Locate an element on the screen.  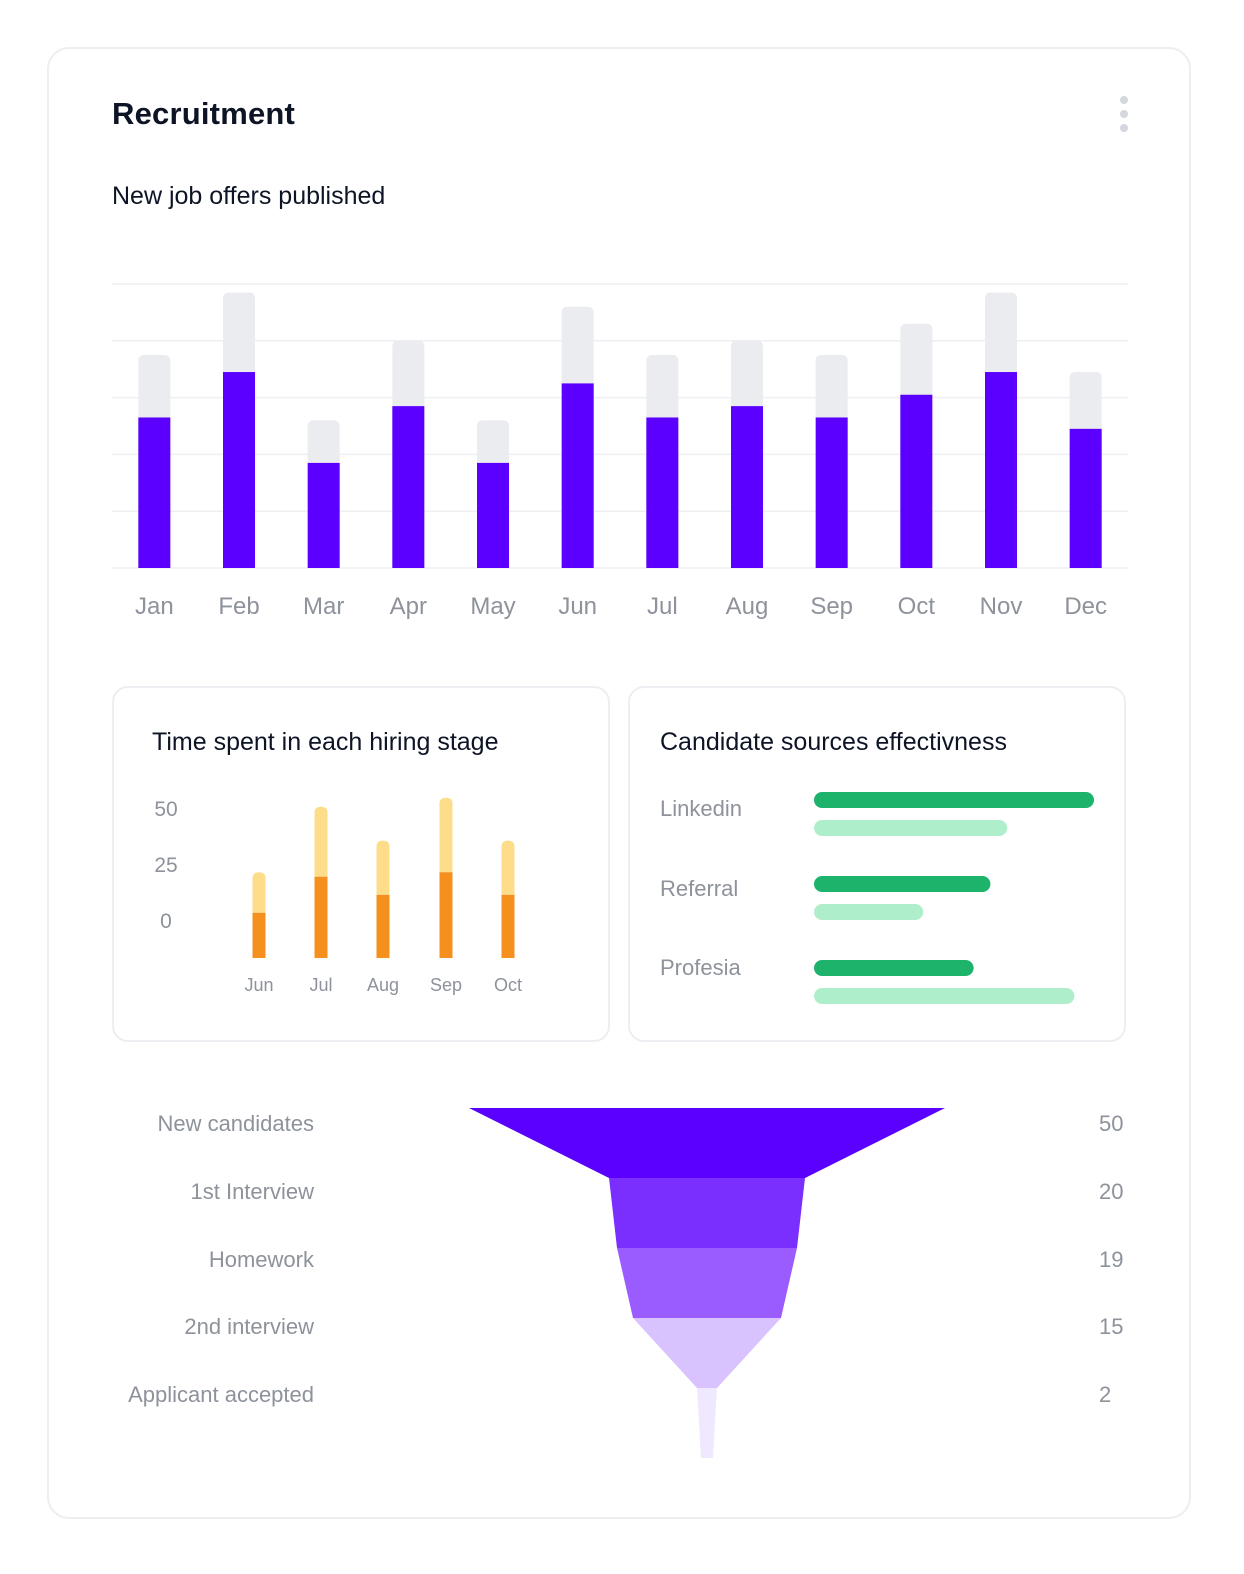
funnel-segment-2nd-interview is located at coordinates (707, 1353).